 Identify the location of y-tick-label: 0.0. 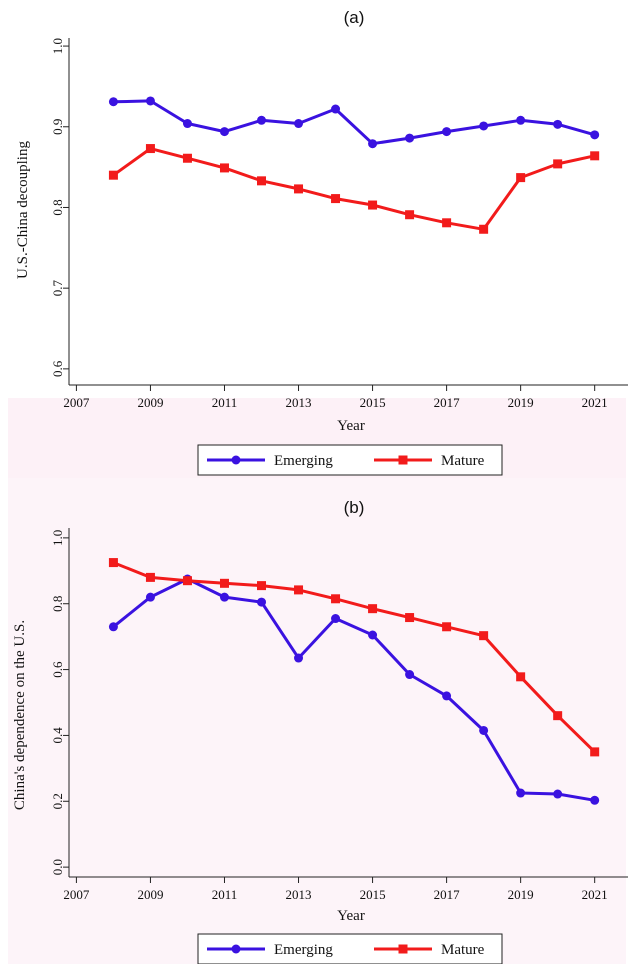
(57, 867).